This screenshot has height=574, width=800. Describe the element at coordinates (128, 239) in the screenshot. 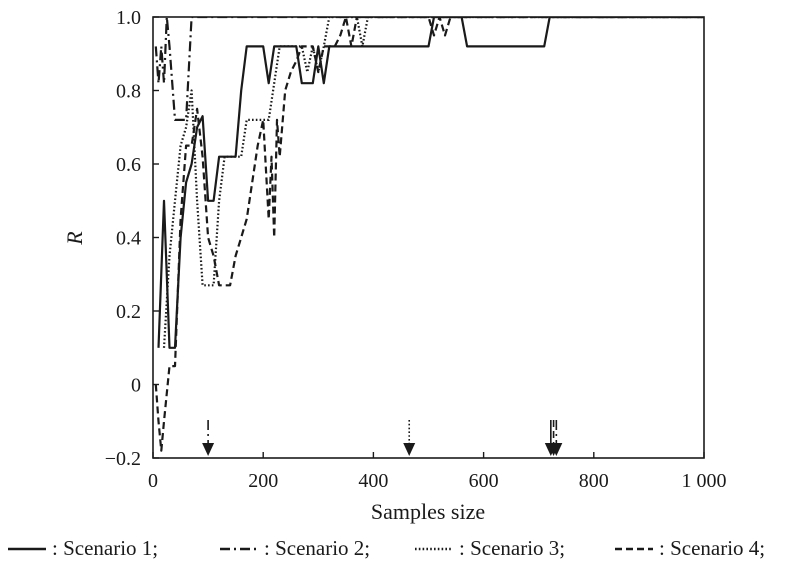

I see `y-tick-label: 0.4` at that location.